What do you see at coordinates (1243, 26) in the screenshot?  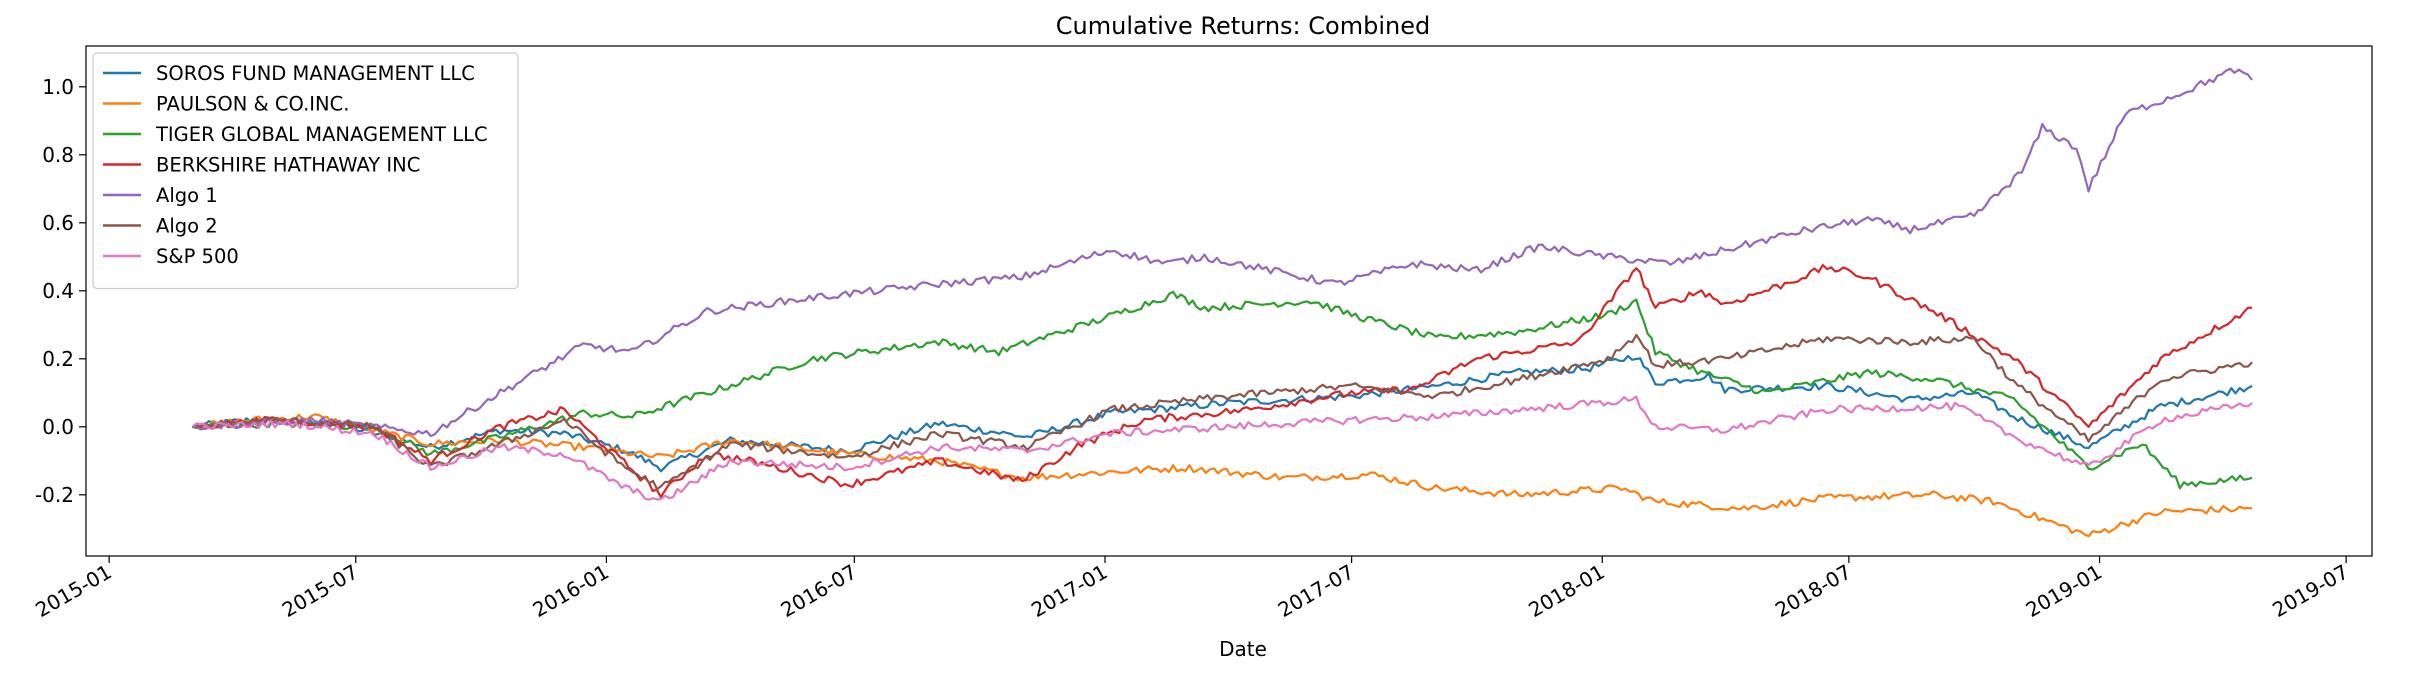 I see `chart-title: Cumulative Returns: Combined` at bounding box center [1243, 26].